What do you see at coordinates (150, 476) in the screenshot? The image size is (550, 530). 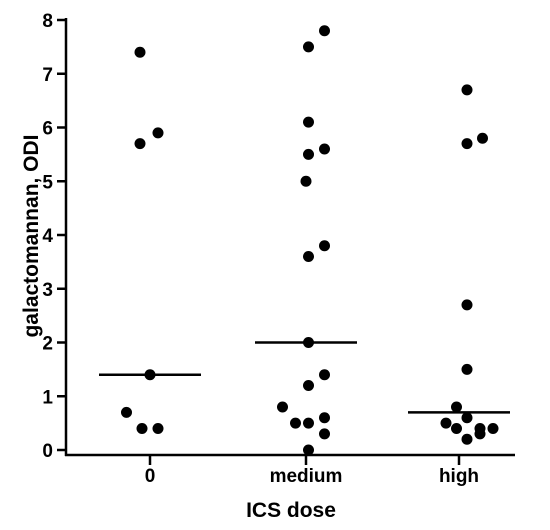 I see `x-tick-label: 0` at bounding box center [150, 476].